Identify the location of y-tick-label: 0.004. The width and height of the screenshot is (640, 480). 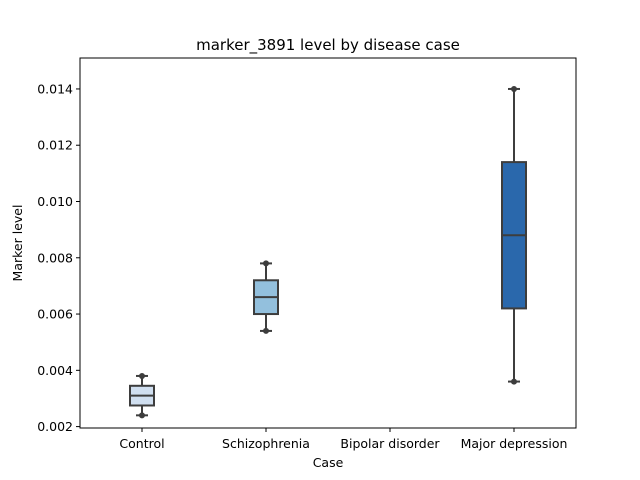
(55, 370).